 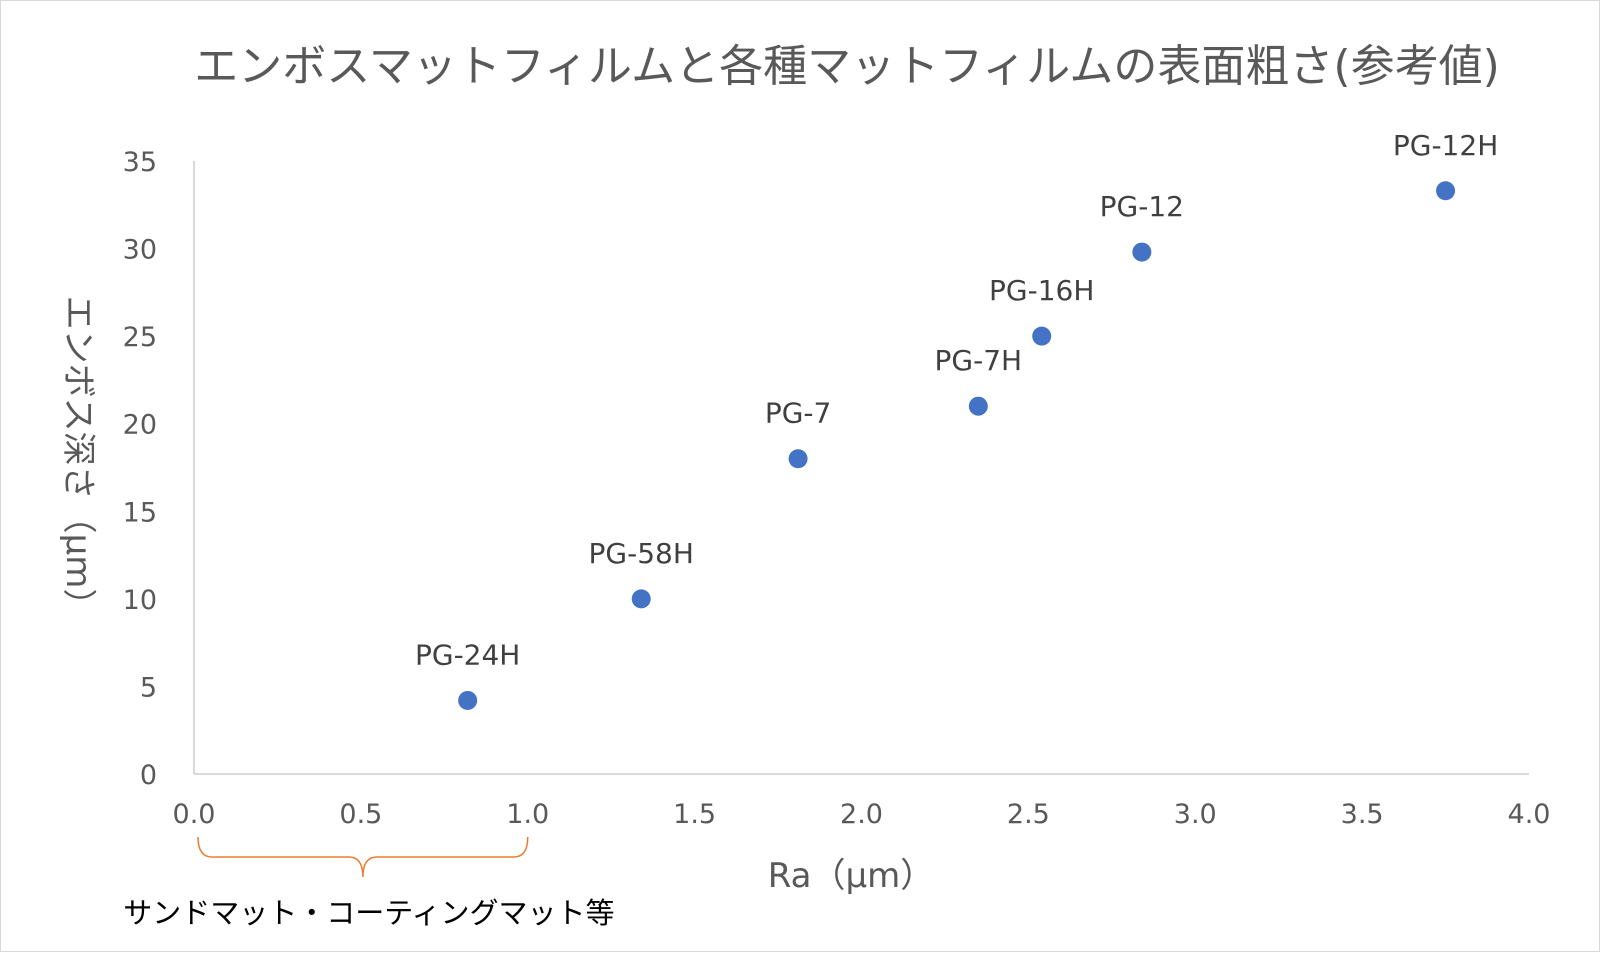 What do you see at coordinates (1195, 814) in the screenshot?
I see `x-tick-label: 3.0` at bounding box center [1195, 814].